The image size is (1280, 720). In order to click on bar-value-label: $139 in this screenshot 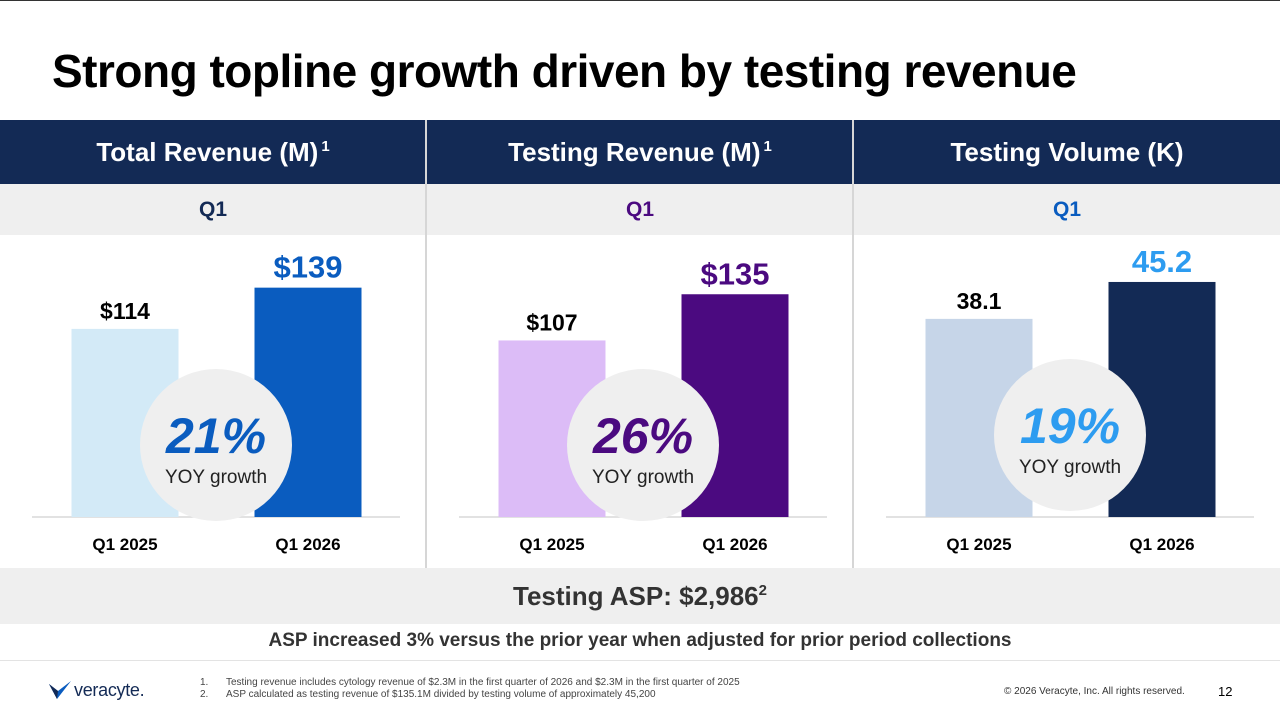, I will do `click(308, 267)`.